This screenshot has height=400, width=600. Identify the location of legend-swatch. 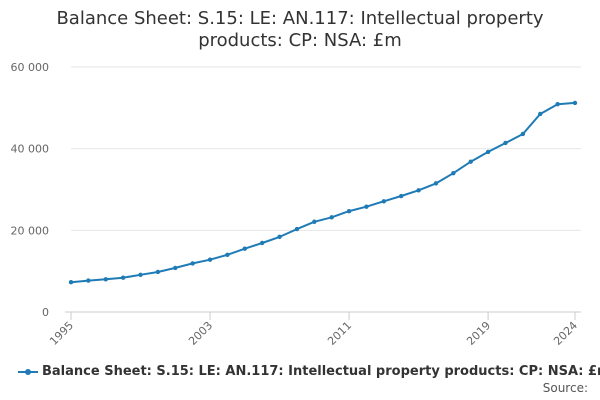
(28, 372).